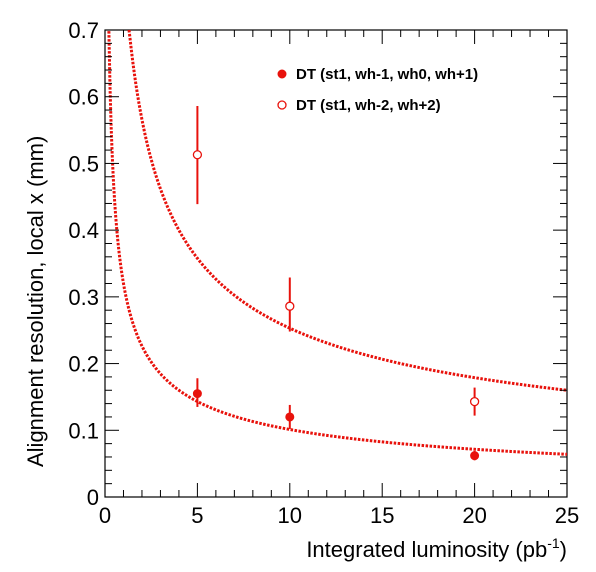 The image size is (596, 572). I want to click on y-tick-label: 0, so click(93, 497).